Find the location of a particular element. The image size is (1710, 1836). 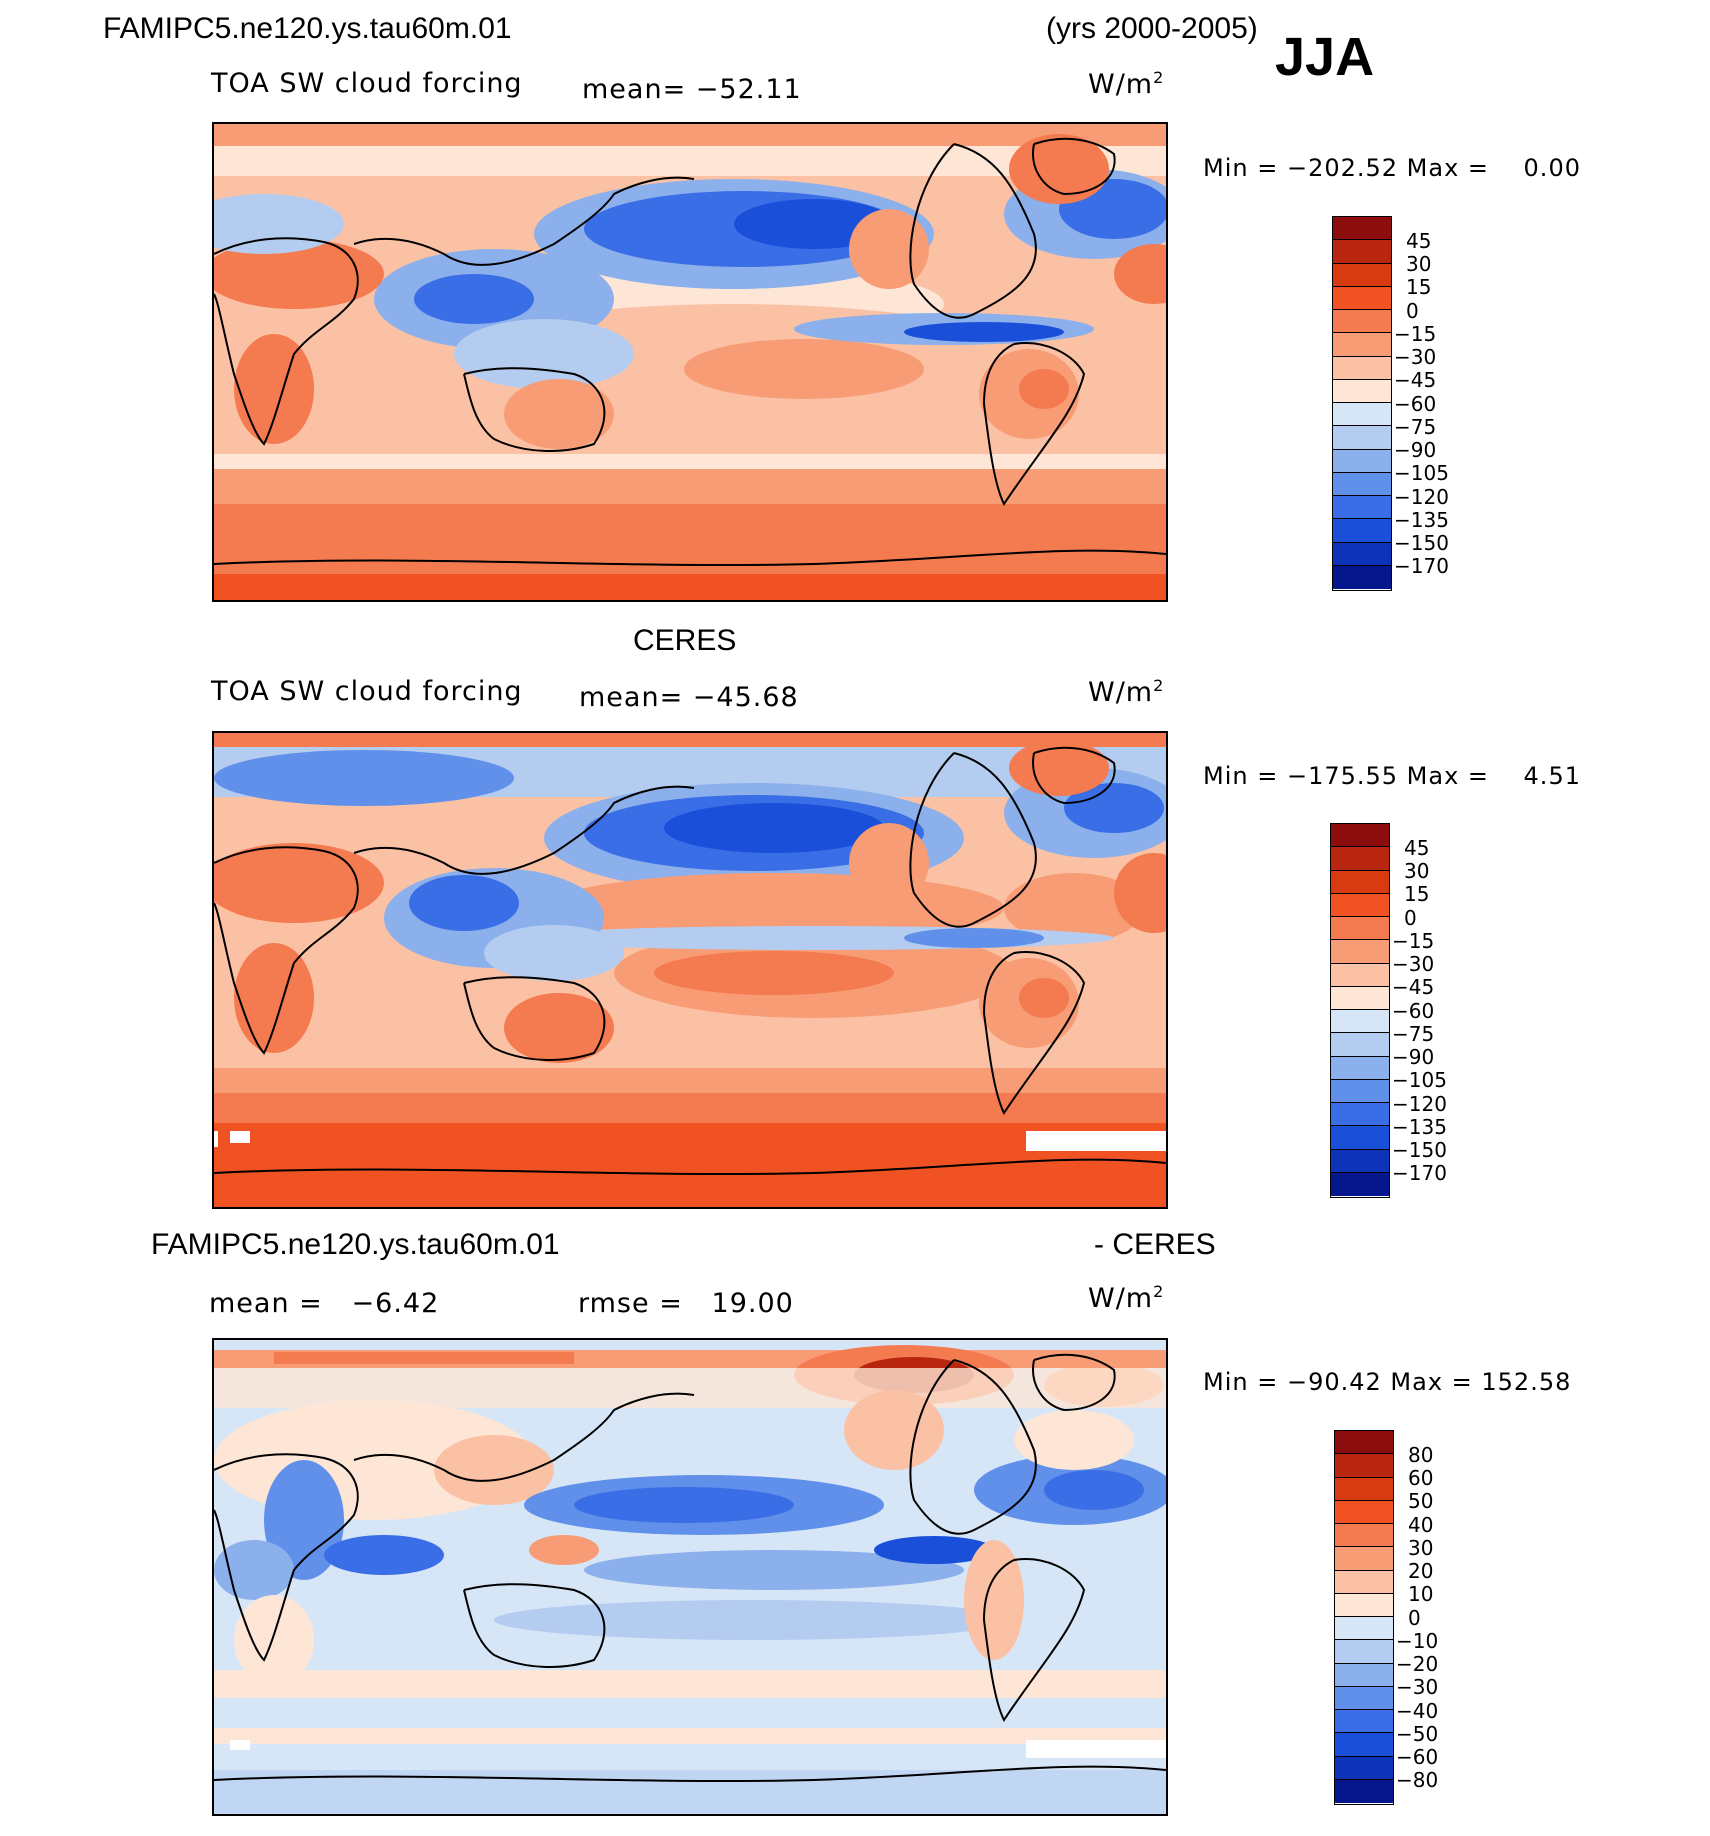

panel1-minmax: Min = −202.52 Max = 0.00 is located at coordinates (1392, 168).